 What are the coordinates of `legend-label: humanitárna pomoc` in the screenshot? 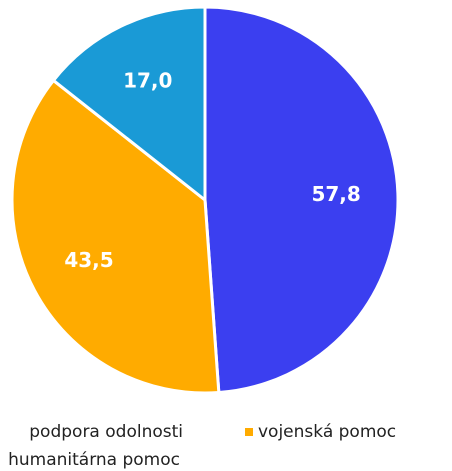 It's located at (94, 460).